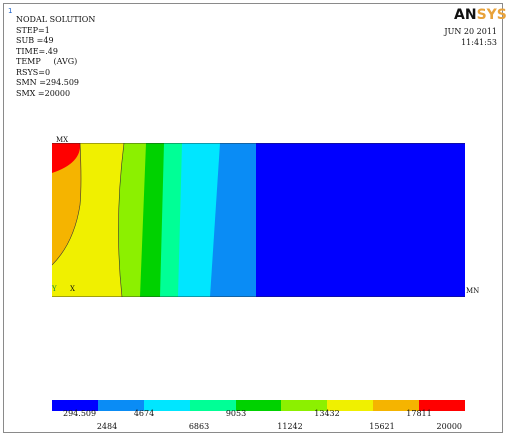 This screenshot has height=436, width=507. What do you see at coordinates (37, 51) in the screenshot?
I see `info-line-time: TIME=.49` at bounding box center [37, 51].